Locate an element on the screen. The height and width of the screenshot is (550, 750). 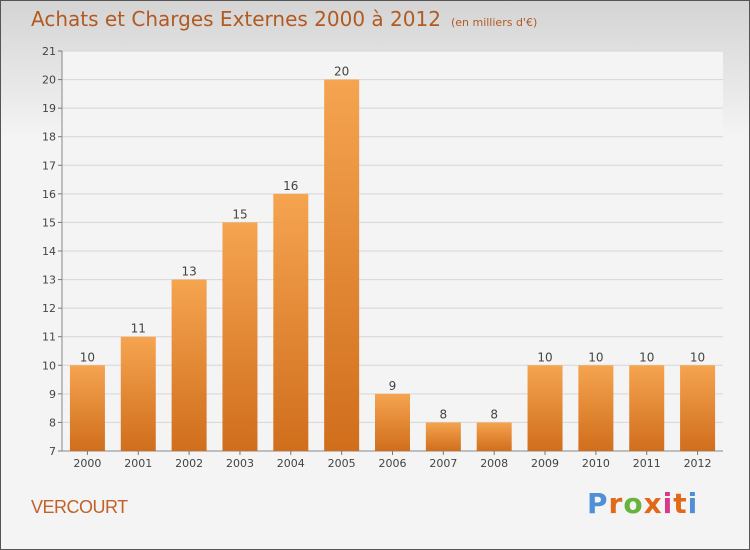
y-tick-label: 9 is located at coordinates (52, 394).